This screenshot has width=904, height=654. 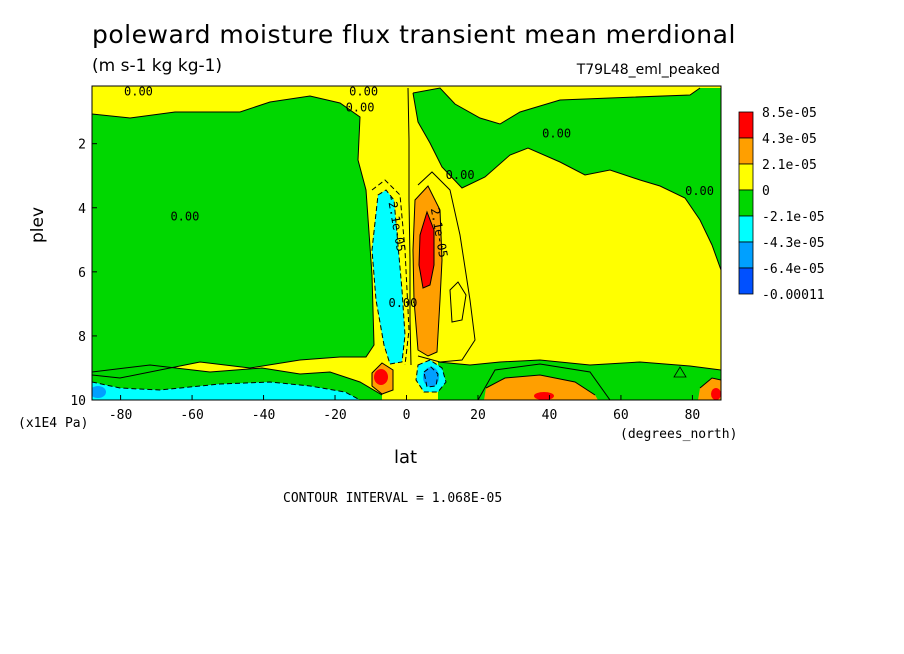 I want to click on colorbar-label: -6.4e-05, so click(x=793, y=269).